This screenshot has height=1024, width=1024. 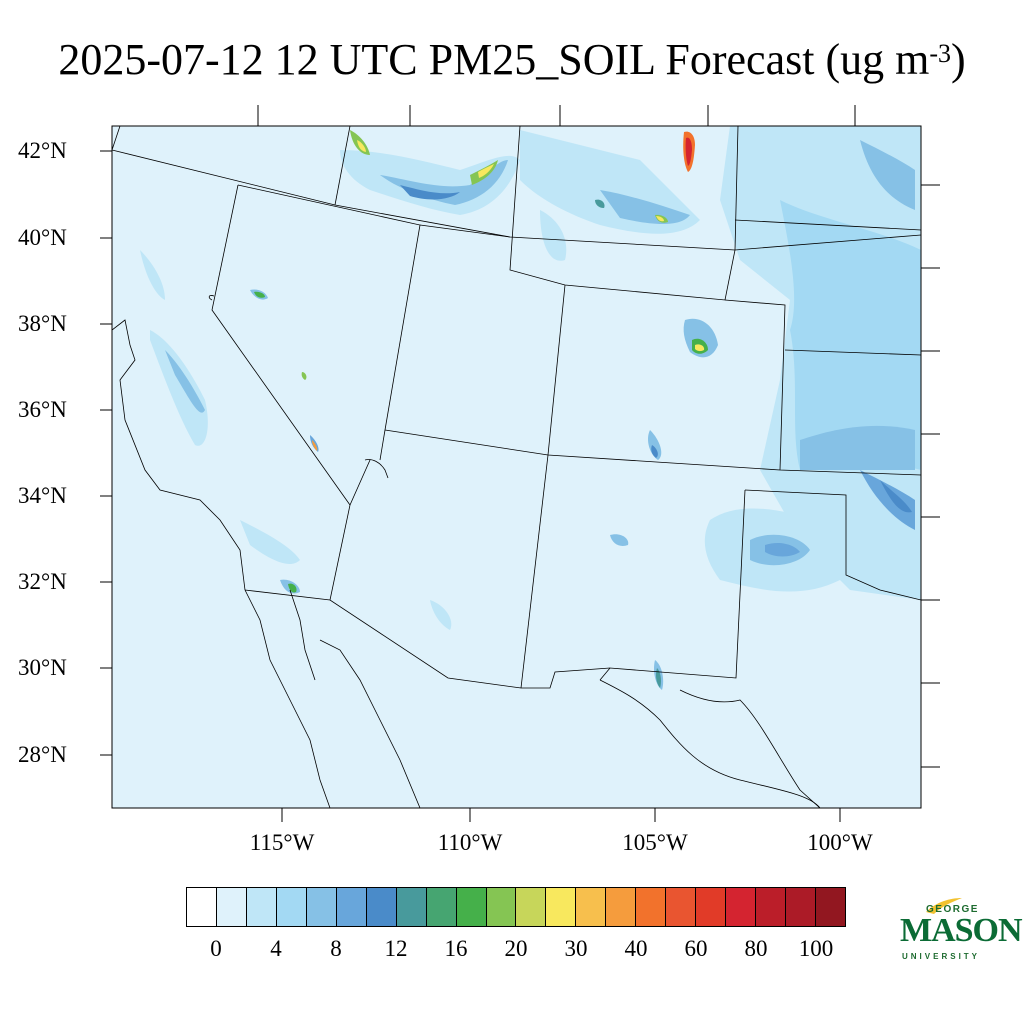 I want to click on colorbar-tick-label: 4, so click(x=276, y=948).